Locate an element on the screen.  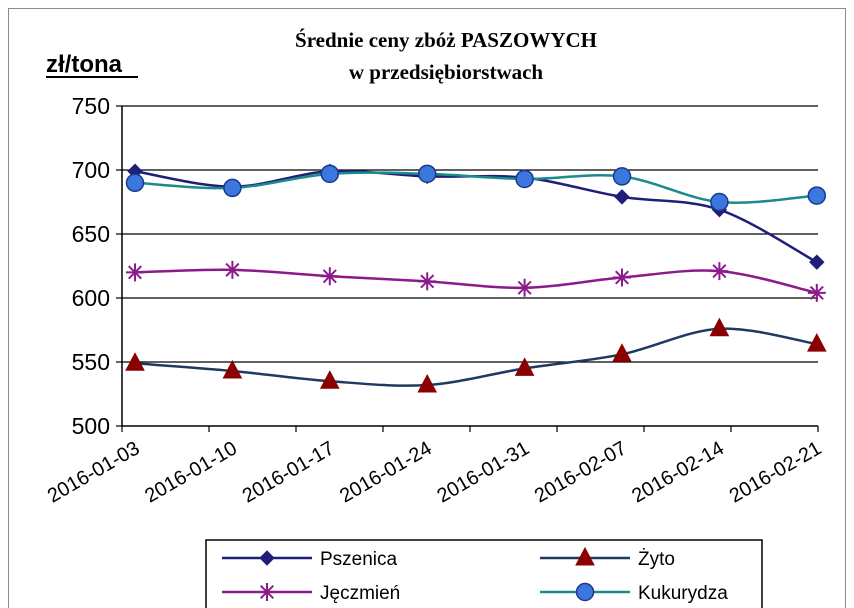
series-kukurydza is located at coordinates (476, 188).